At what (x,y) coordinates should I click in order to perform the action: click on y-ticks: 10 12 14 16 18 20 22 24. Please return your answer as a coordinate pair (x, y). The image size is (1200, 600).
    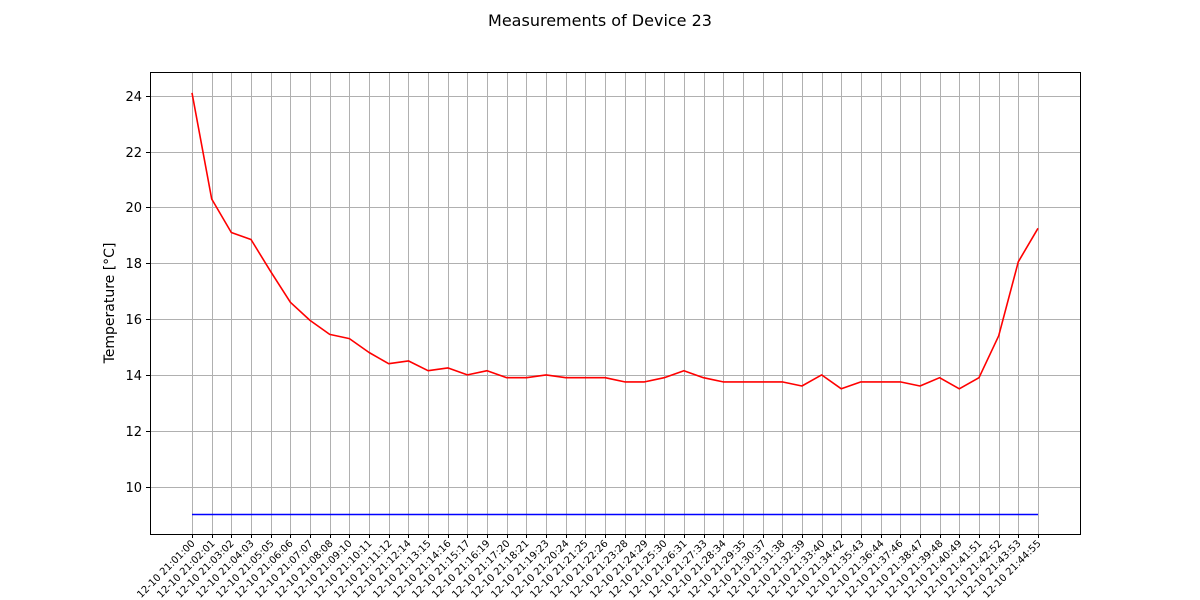
    Looking at the image, I should click on (137, 293).